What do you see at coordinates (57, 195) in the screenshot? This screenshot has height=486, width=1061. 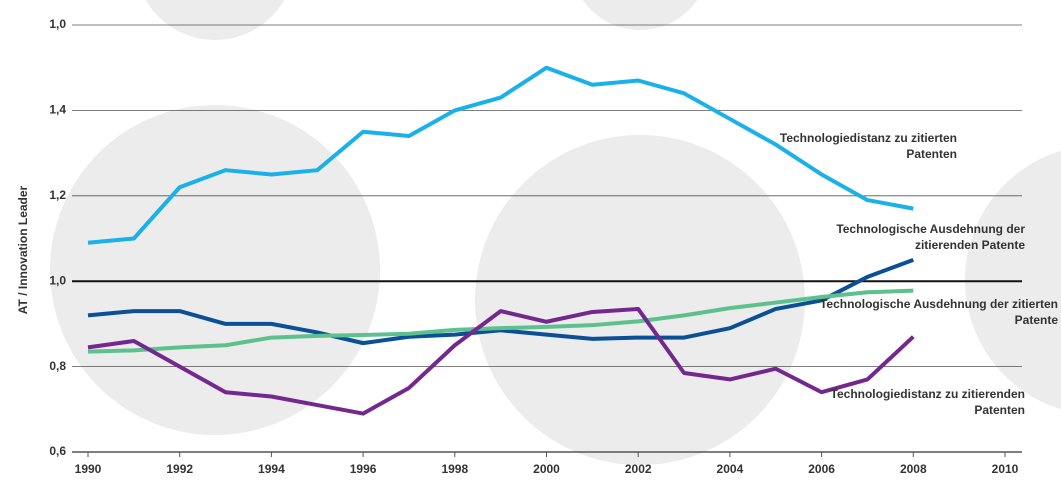 I see `y-tick-label: 1,2` at bounding box center [57, 195].